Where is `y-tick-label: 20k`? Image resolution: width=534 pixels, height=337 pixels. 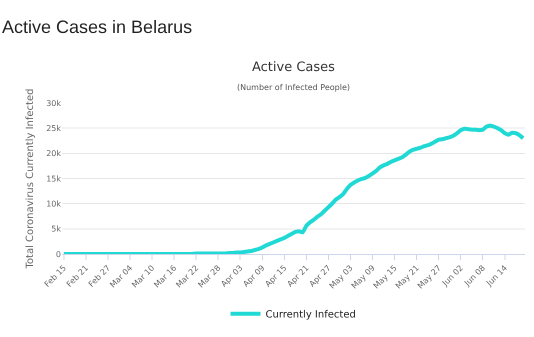
y-tick-label: 20k is located at coordinates (54, 153).